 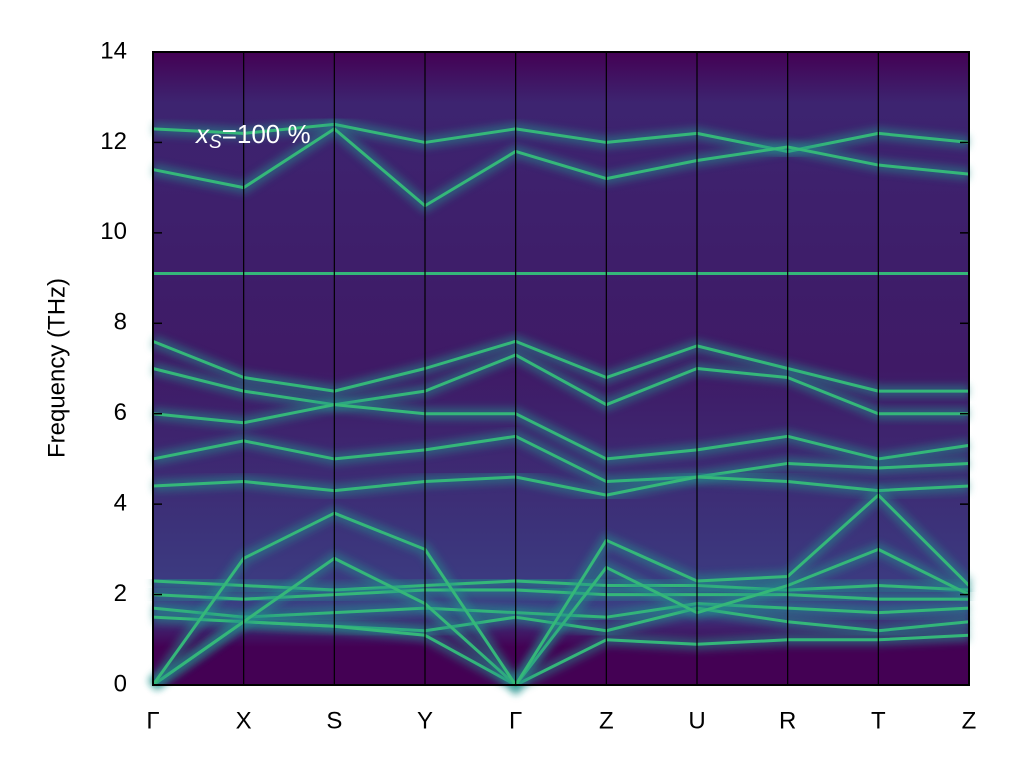 I want to click on annotation-var: x, so click(x=202, y=134).